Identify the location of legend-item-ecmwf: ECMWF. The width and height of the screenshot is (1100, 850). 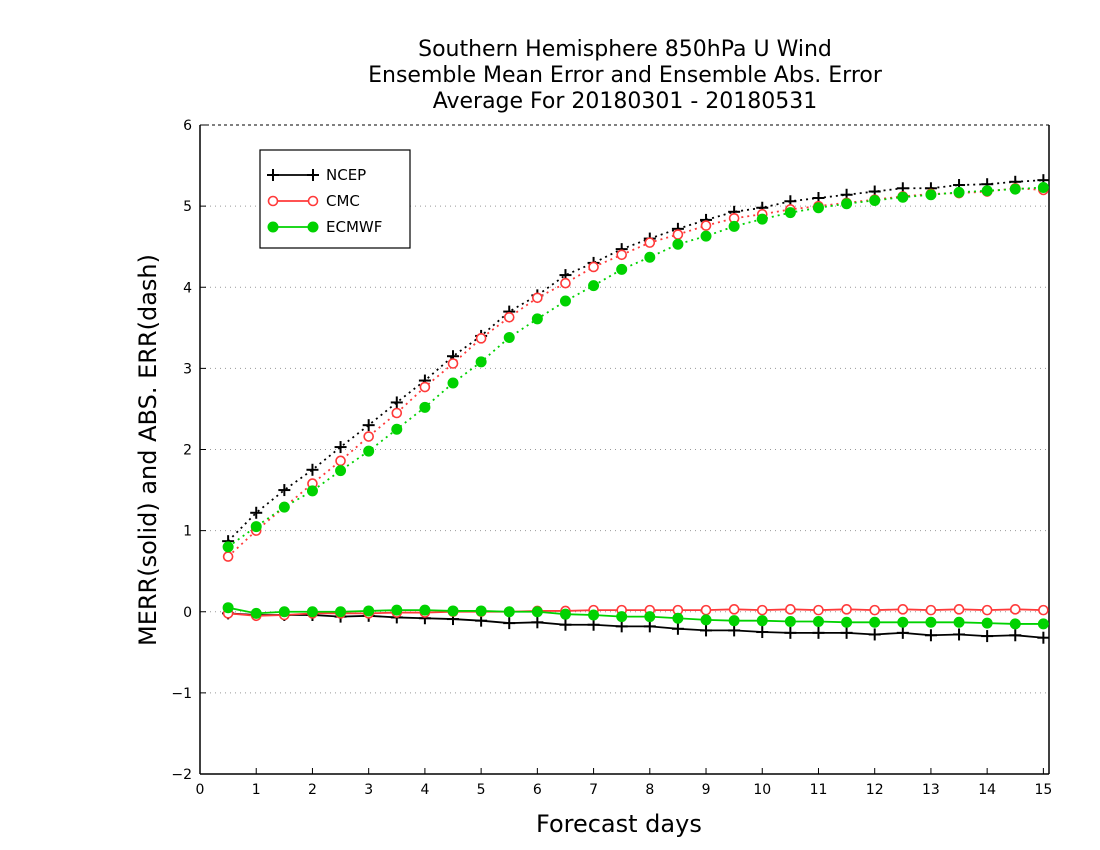
(324, 227).